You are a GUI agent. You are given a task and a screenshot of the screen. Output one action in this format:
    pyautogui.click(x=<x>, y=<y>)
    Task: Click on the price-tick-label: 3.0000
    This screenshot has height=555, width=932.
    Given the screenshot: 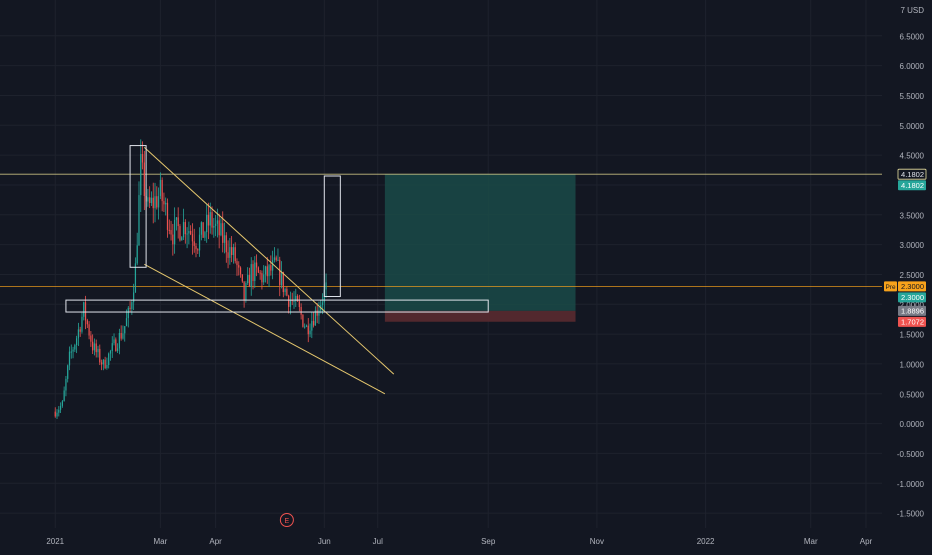 What is the action you would take?
    pyautogui.click(x=912, y=245)
    